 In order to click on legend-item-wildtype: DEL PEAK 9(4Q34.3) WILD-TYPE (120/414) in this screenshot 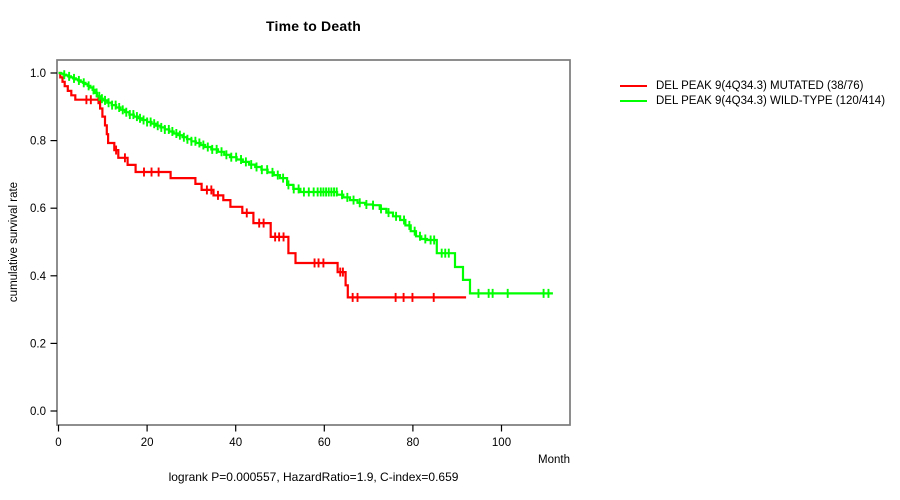, I will do `click(752, 101)`.